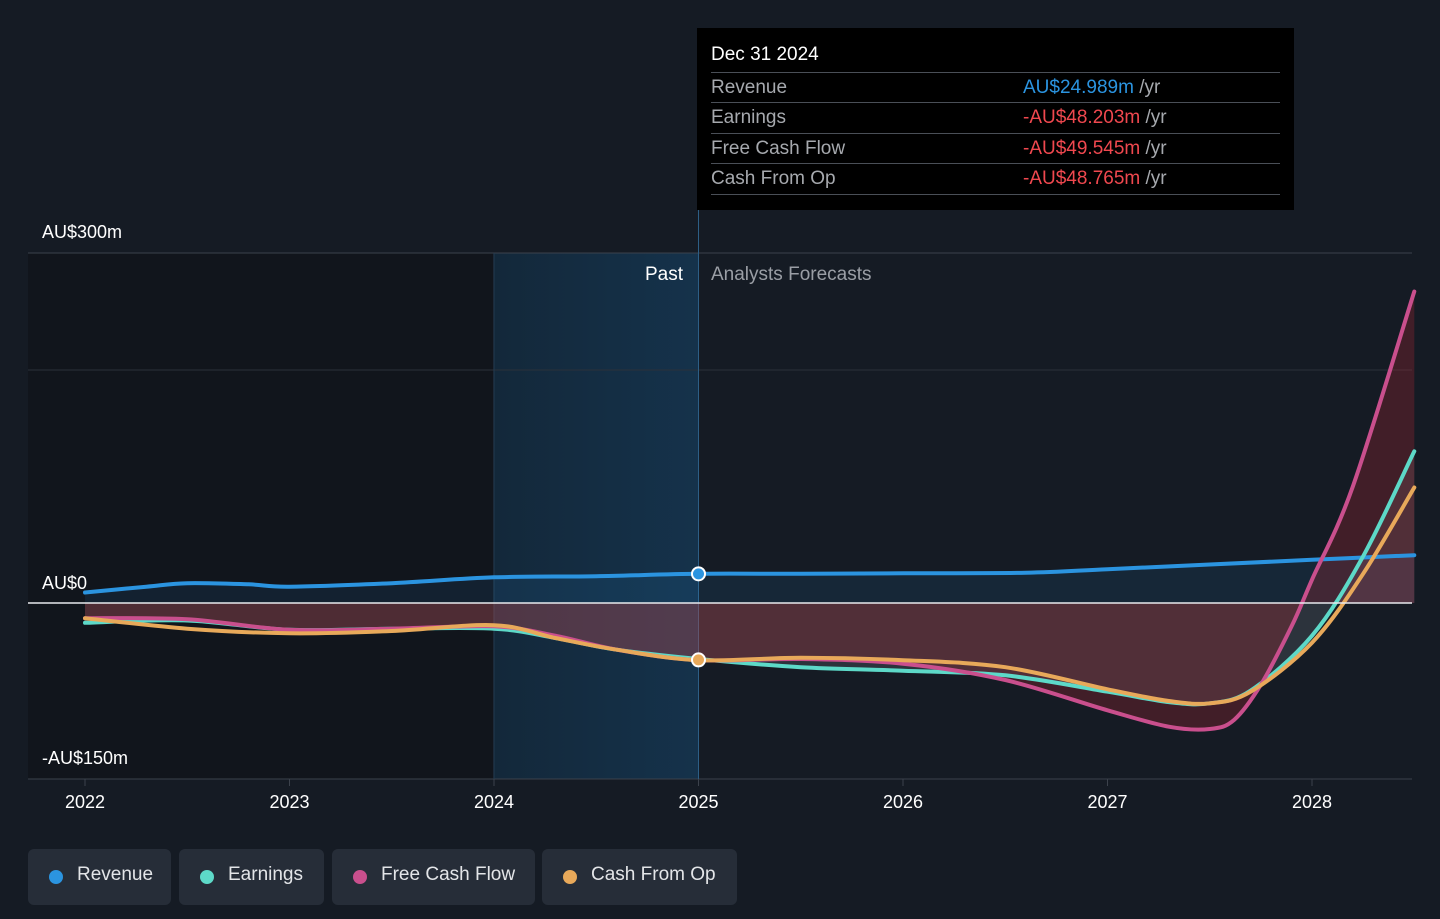 The height and width of the screenshot is (919, 1440). Describe the element at coordinates (765, 54) in the screenshot. I see `tooltip-date: Dec 31 2024` at that location.